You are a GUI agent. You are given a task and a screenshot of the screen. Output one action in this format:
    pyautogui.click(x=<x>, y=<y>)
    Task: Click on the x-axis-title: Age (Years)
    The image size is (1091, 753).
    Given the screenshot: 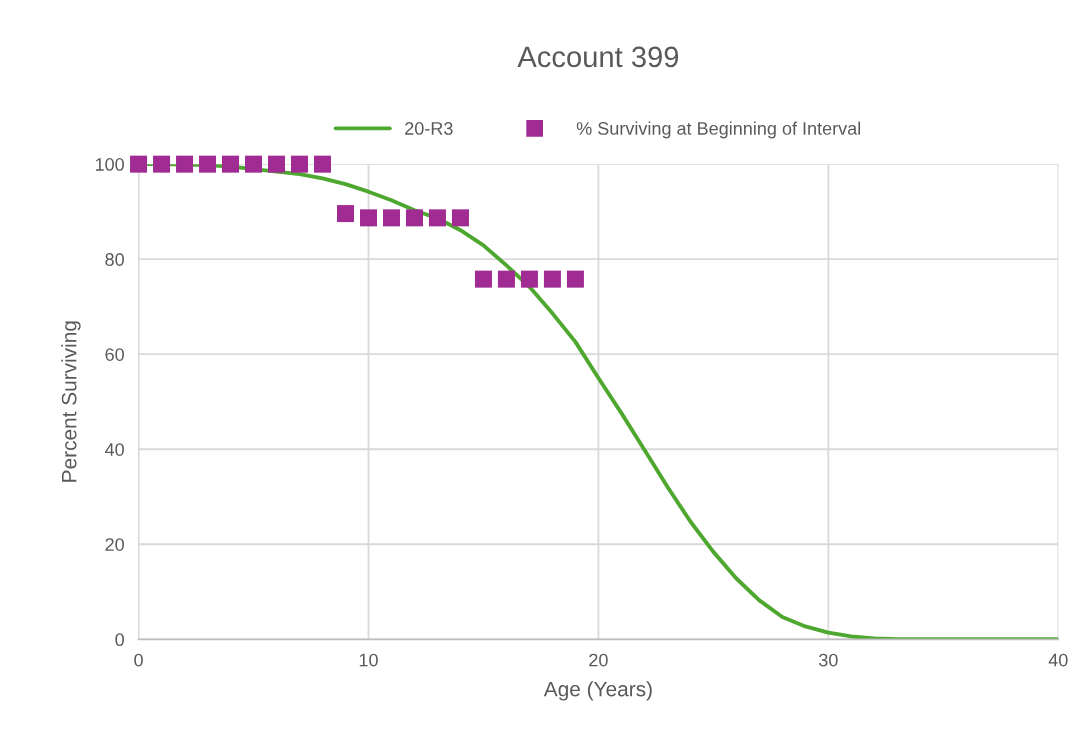 What is the action you would take?
    pyautogui.click(x=597, y=691)
    